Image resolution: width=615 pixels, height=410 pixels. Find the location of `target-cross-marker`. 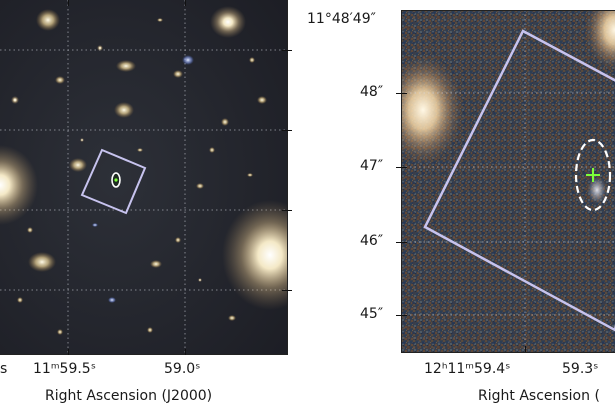

target-cross-marker is located at coordinates (593, 175).